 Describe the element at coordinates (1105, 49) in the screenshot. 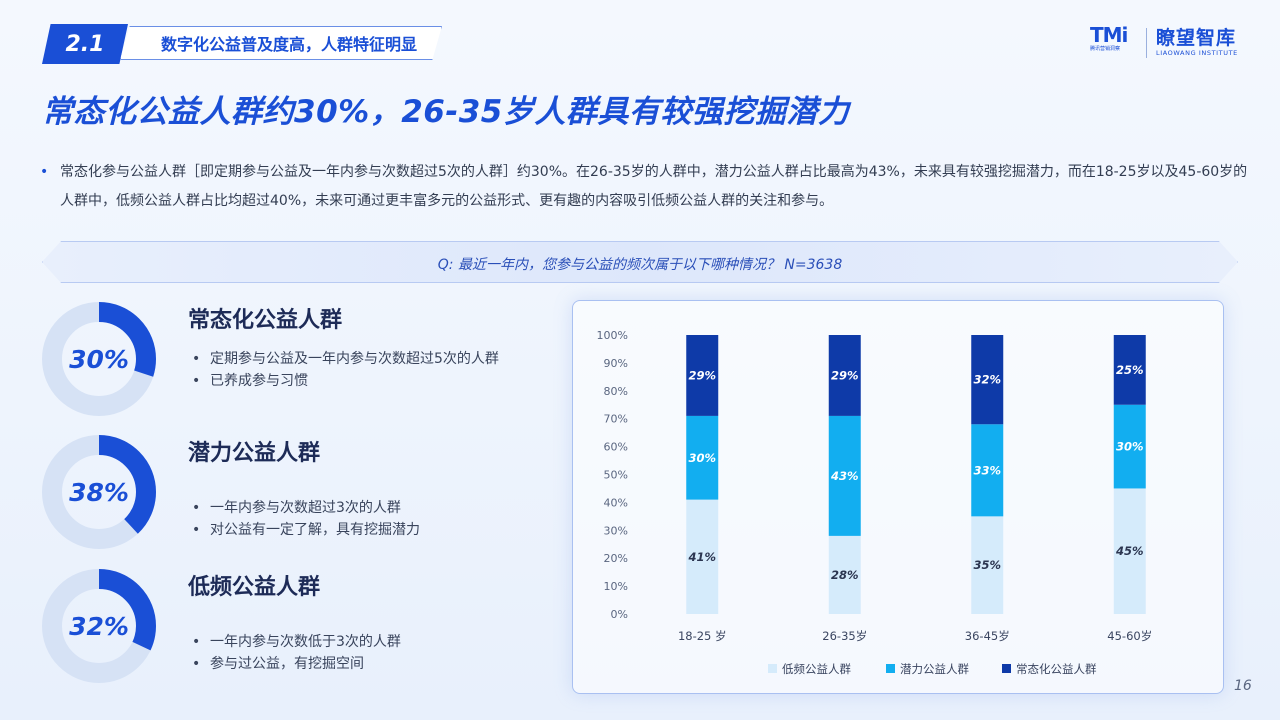

I see `tmi-logo-sub: 腾讯营销洞察` at that location.